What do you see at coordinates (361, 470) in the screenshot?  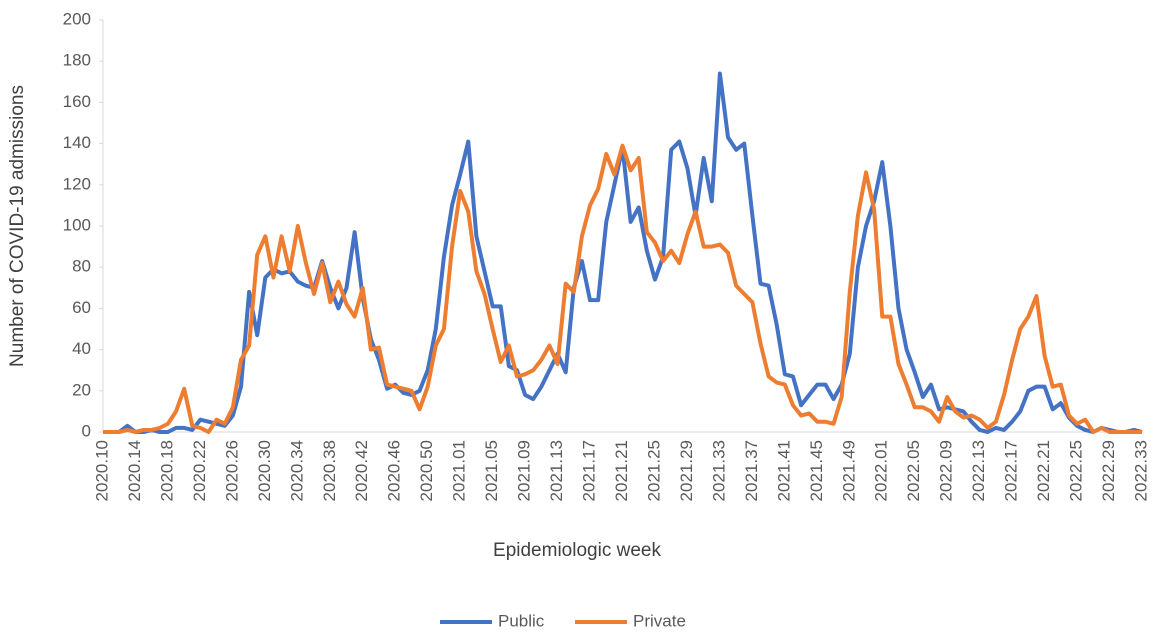 I see `x-tick-label: 2020.42` at bounding box center [361, 470].